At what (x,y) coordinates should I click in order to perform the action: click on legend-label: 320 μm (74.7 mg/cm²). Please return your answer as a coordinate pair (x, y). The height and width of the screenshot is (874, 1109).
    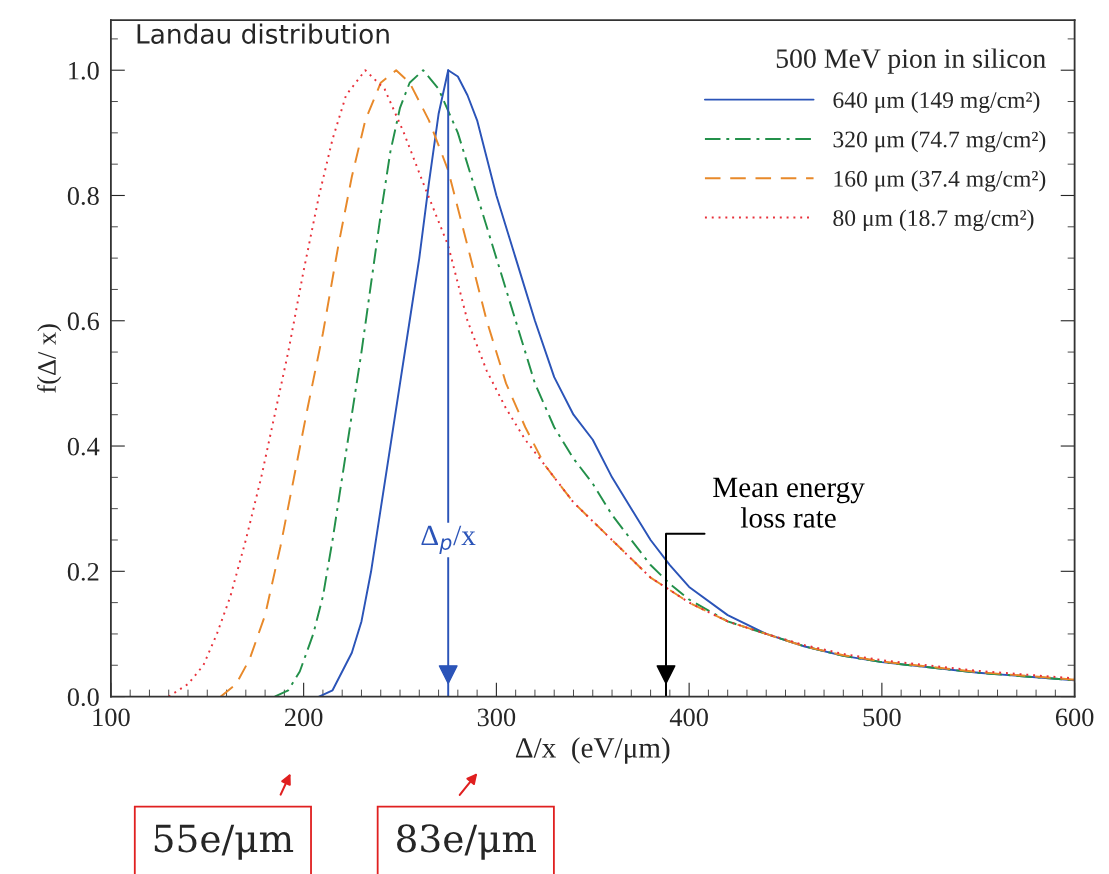
    Looking at the image, I should click on (939, 141).